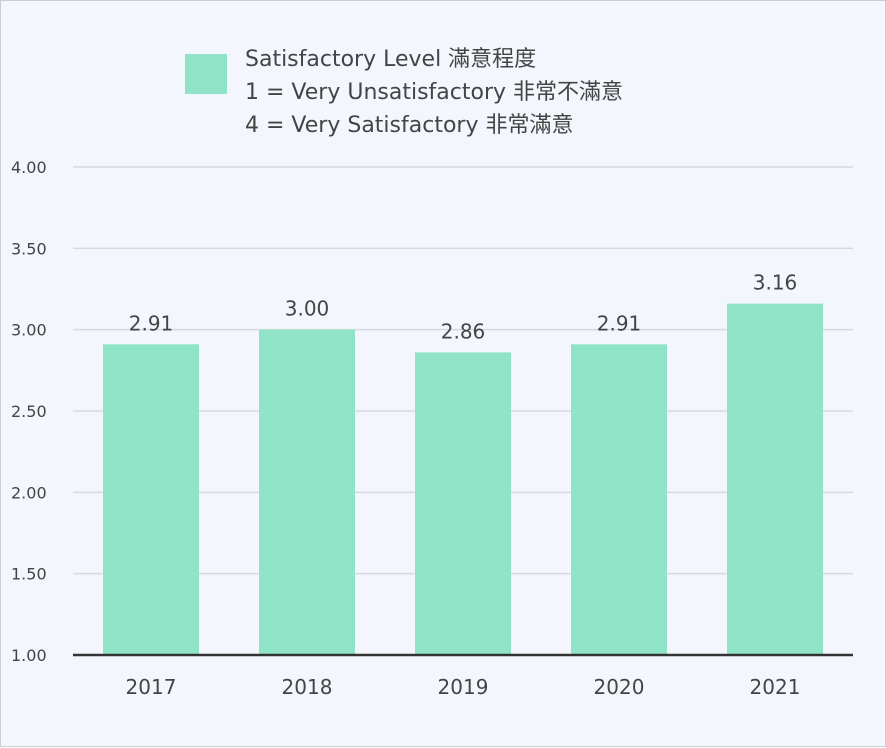  What do you see at coordinates (307, 492) in the screenshot?
I see `bar-2018` at bounding box center [307, 492].